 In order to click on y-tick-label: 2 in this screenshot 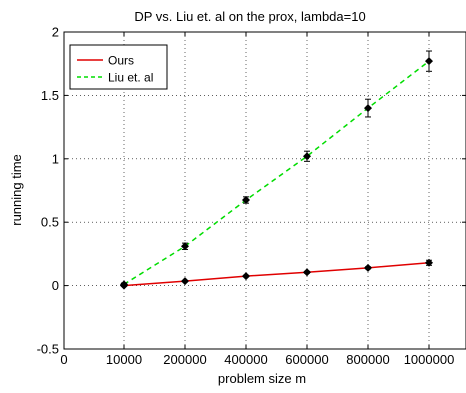, I will do `click(55, 32)`.